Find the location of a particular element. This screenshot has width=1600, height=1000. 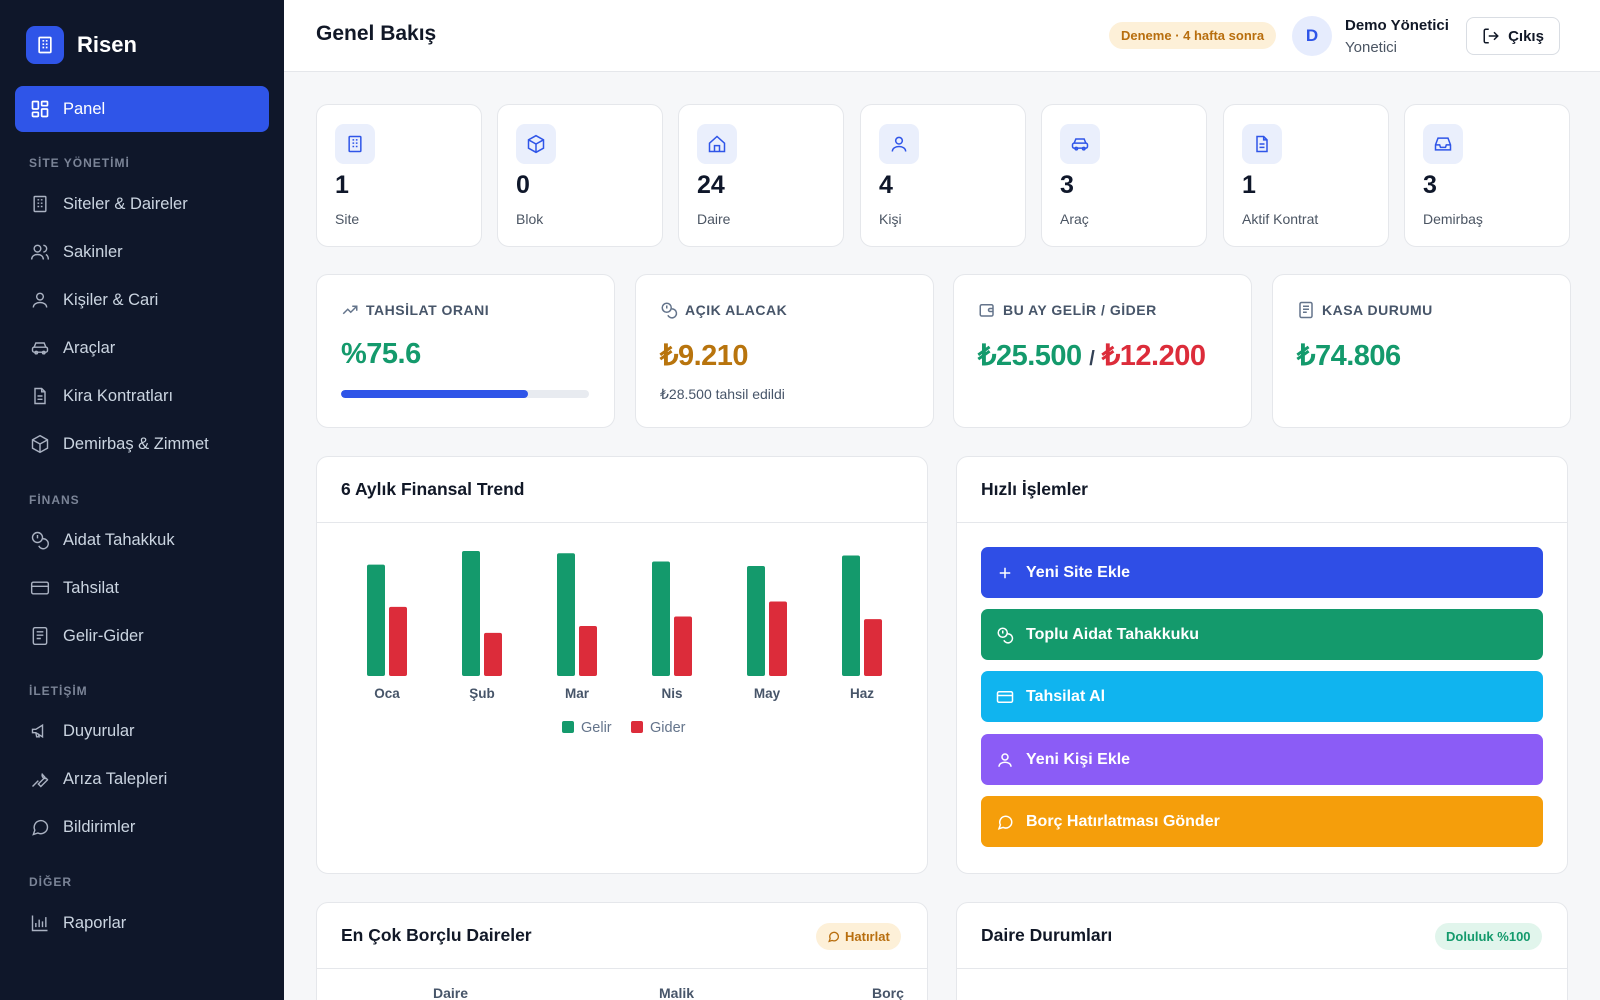

sidebar-item-inventory: Demirbaş & Zimmet is located at coordinates (142, 444).